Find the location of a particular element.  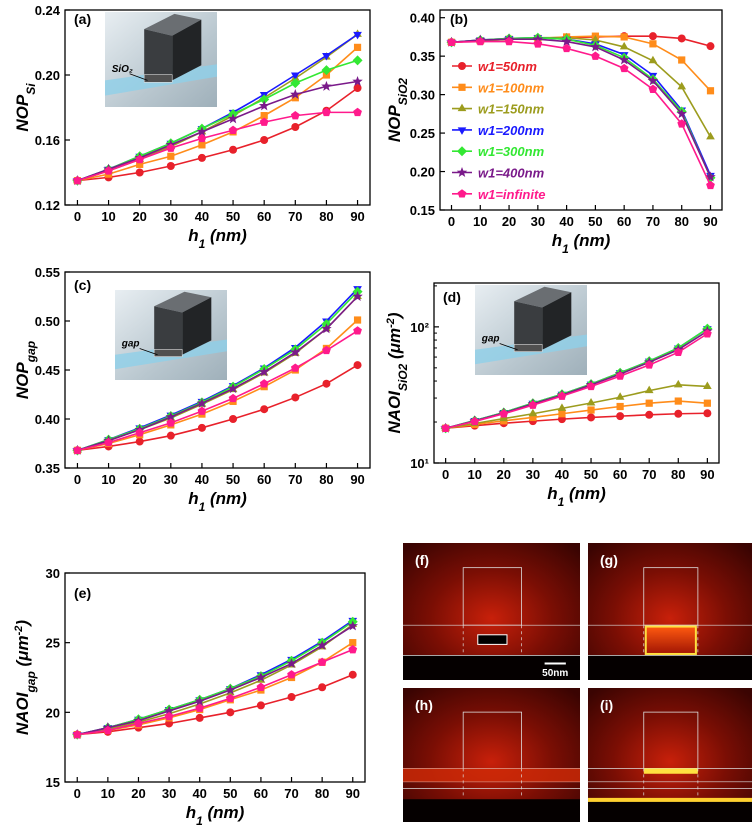

y-tick-label: 0.40 is located at coordinates (422, 18).